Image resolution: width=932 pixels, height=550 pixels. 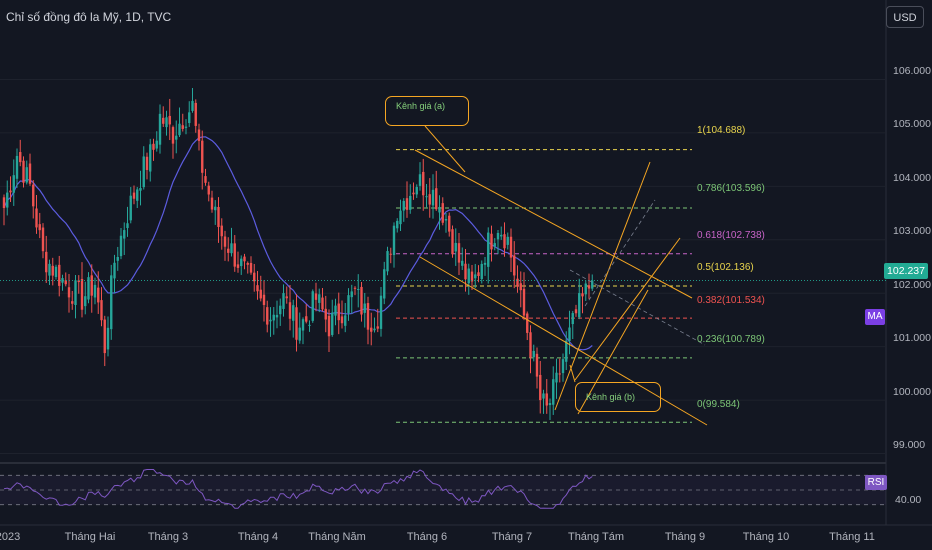 What do you see at coordinates (912, 338) in the screenshot?
I see `price-tick: 101.000` at bounding box center [912, 338].